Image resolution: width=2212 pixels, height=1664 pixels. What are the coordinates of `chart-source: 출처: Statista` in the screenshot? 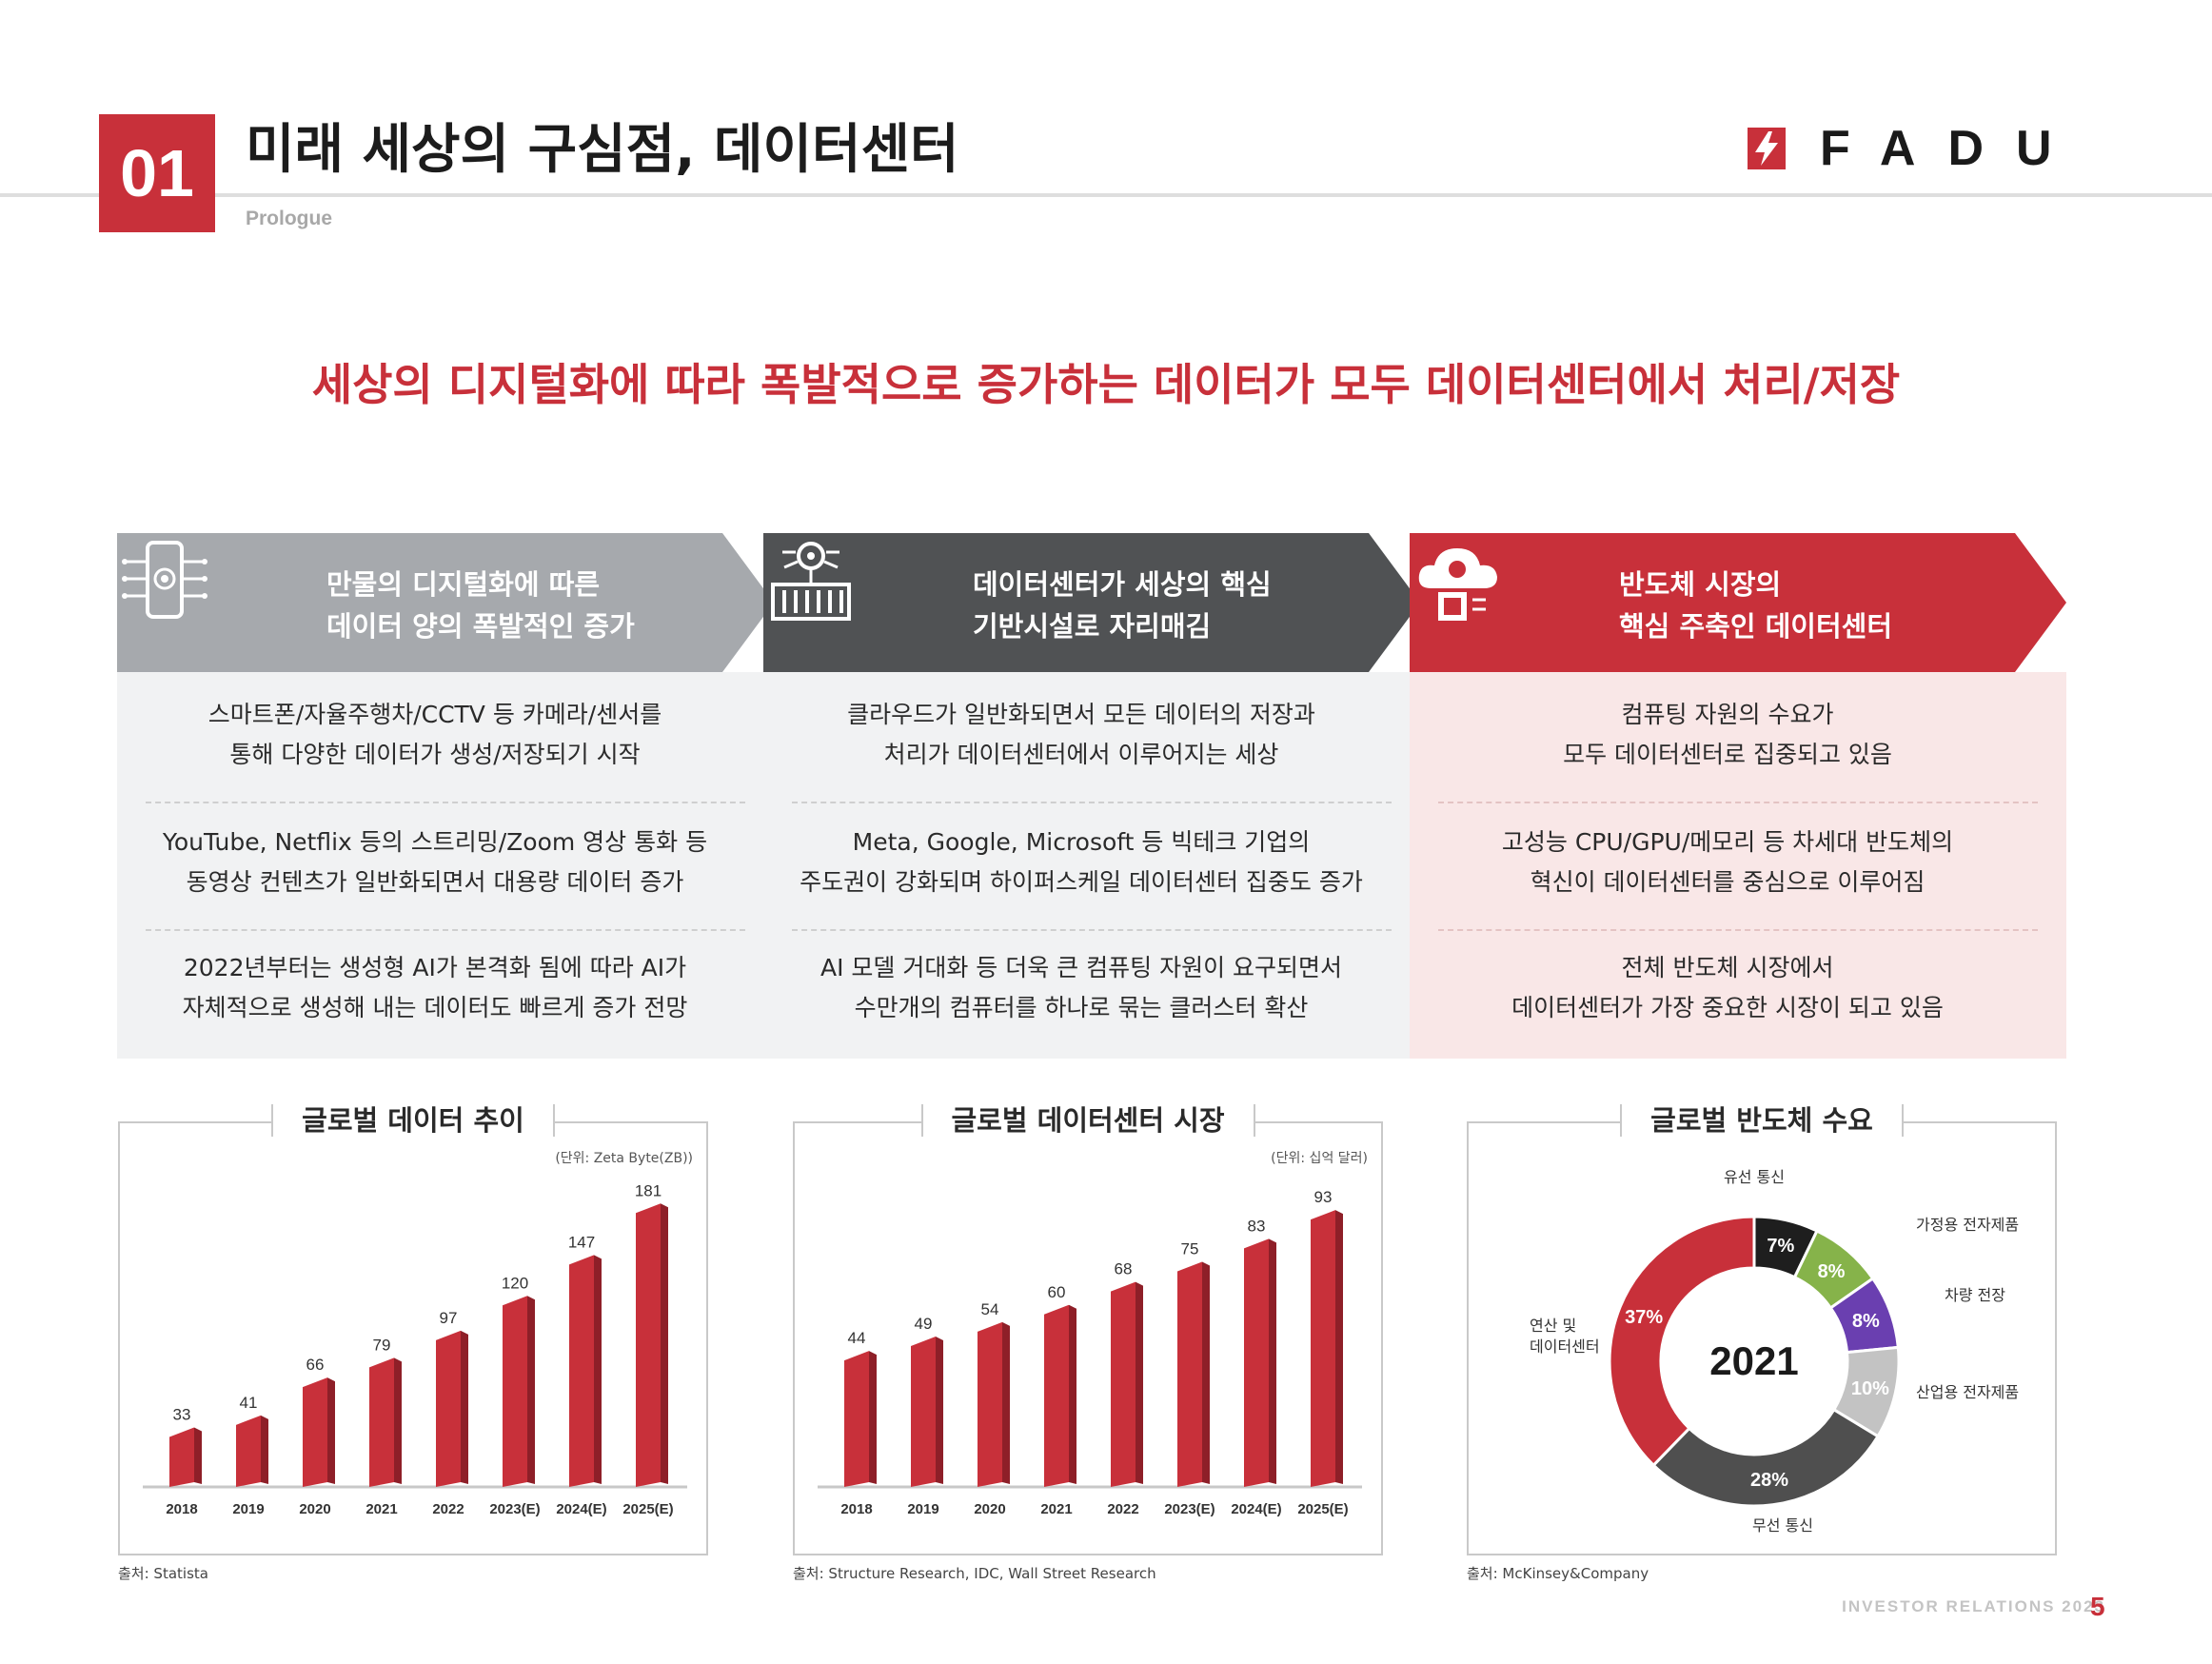 It's located at (163, 1573).